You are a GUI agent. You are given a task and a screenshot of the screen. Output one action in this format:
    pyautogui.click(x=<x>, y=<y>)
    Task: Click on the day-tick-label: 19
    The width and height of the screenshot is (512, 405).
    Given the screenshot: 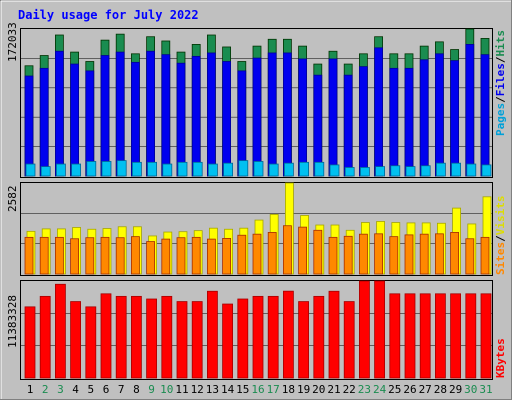 What is the action you would take?
    pyautogui.click(x=303, y=389)
    